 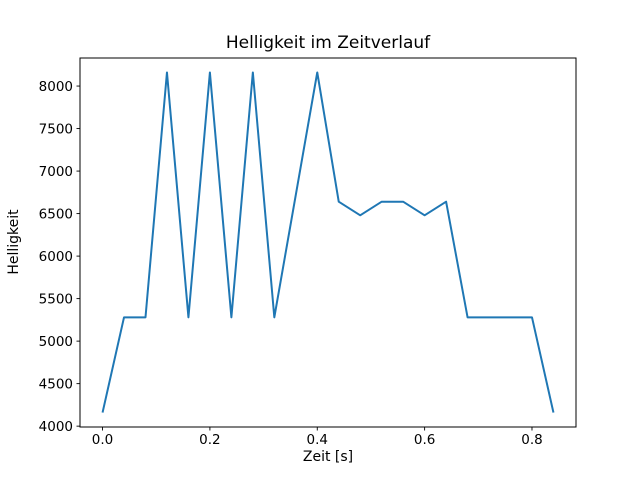 I want to click on y-tick-label: 7500, so click(x=56, y=129).